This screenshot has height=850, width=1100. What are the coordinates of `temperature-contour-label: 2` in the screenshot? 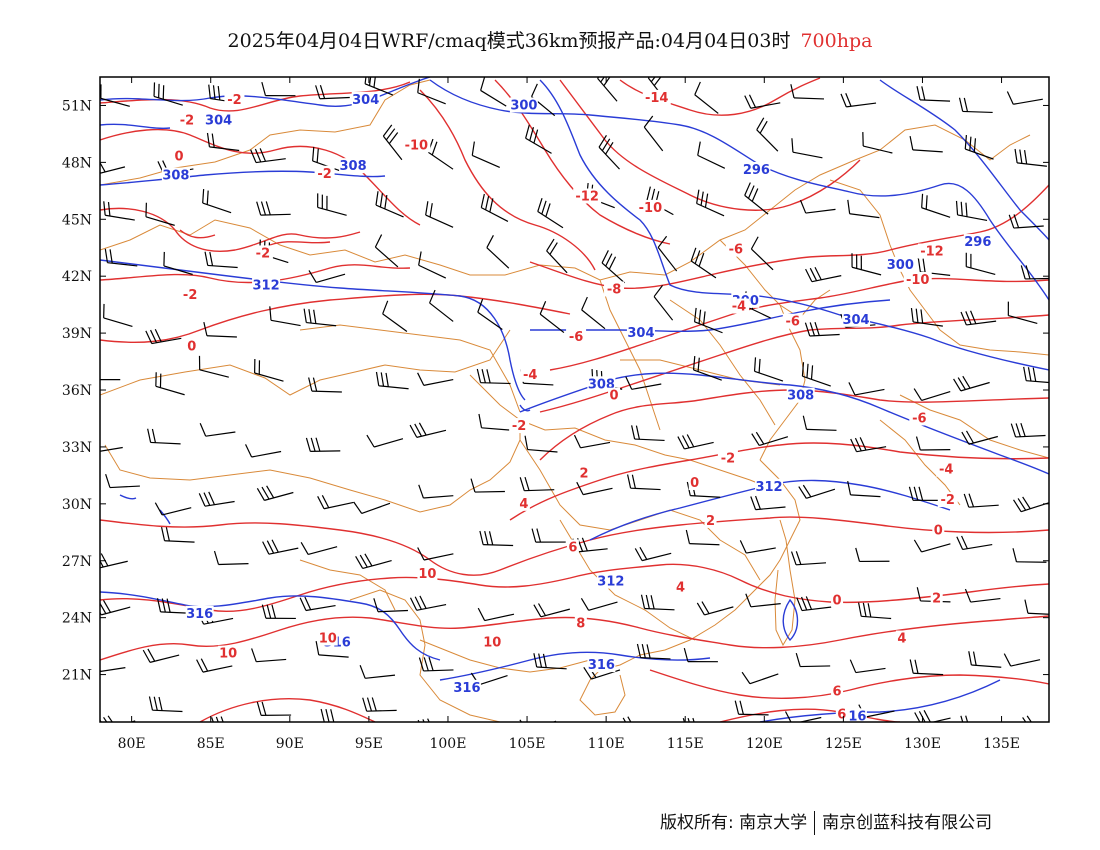 It's located at (936, 599).